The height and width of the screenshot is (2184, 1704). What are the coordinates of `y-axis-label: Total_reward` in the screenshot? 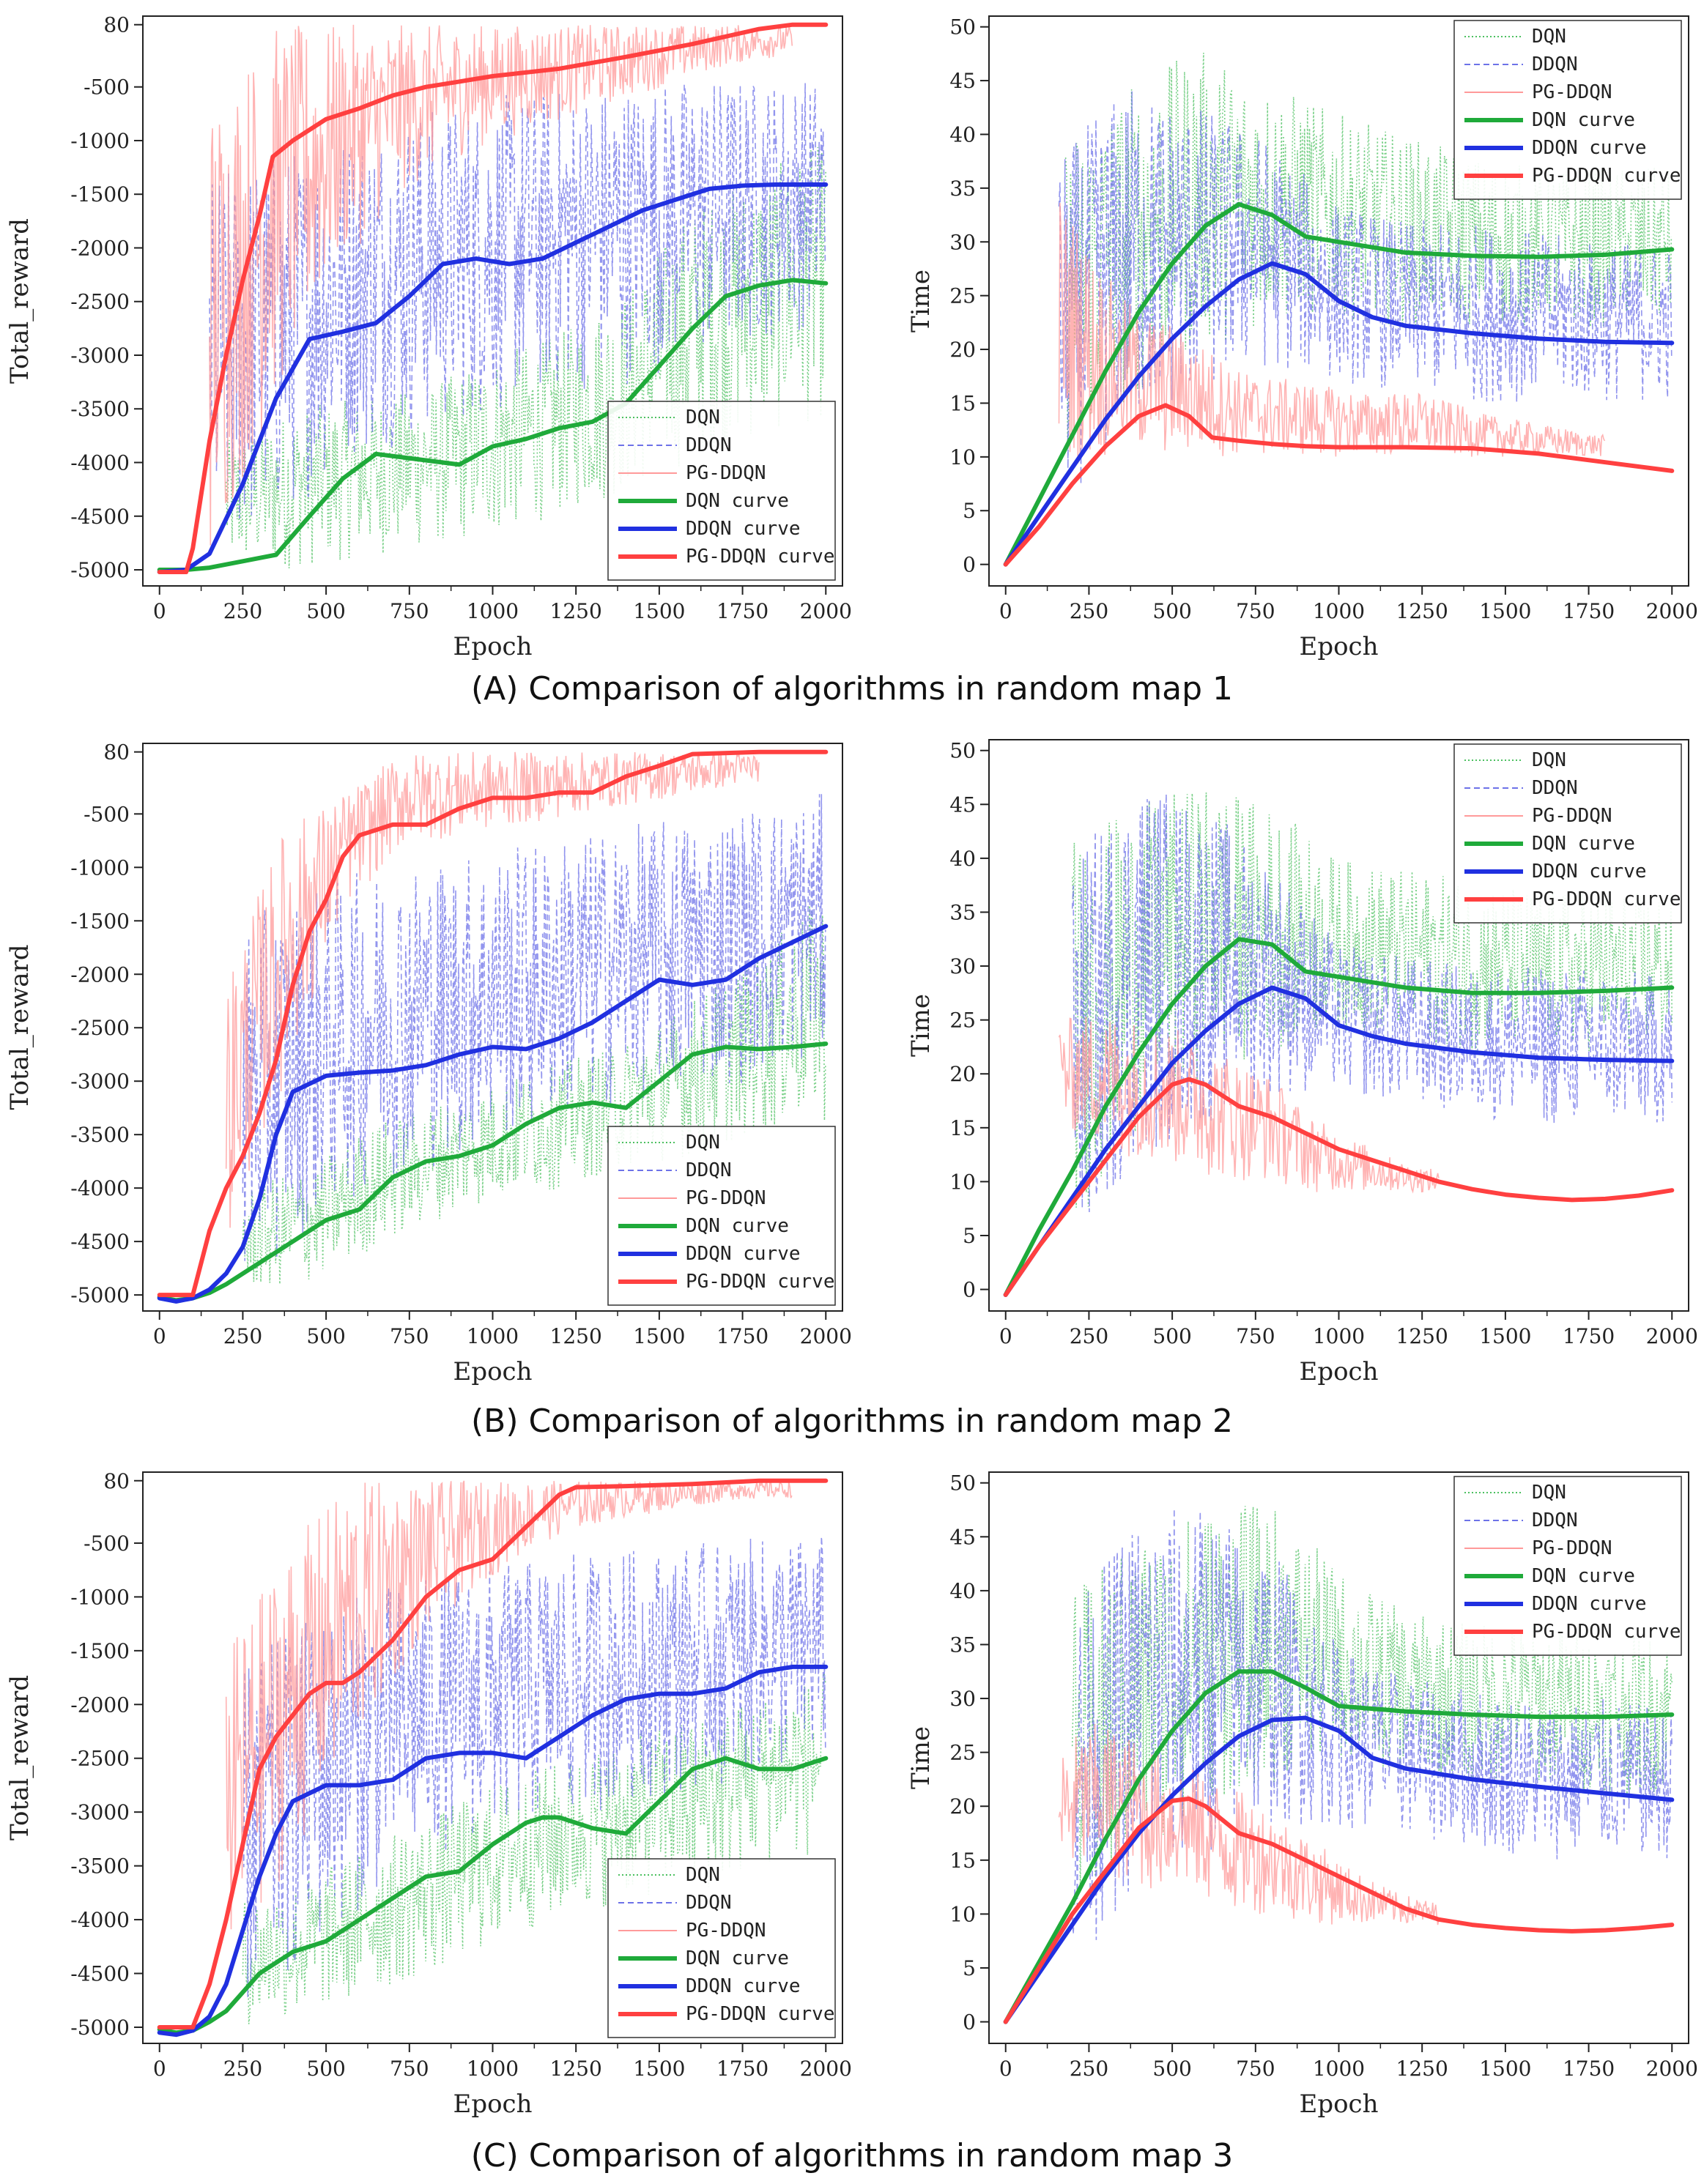 It's located at (19, 301).